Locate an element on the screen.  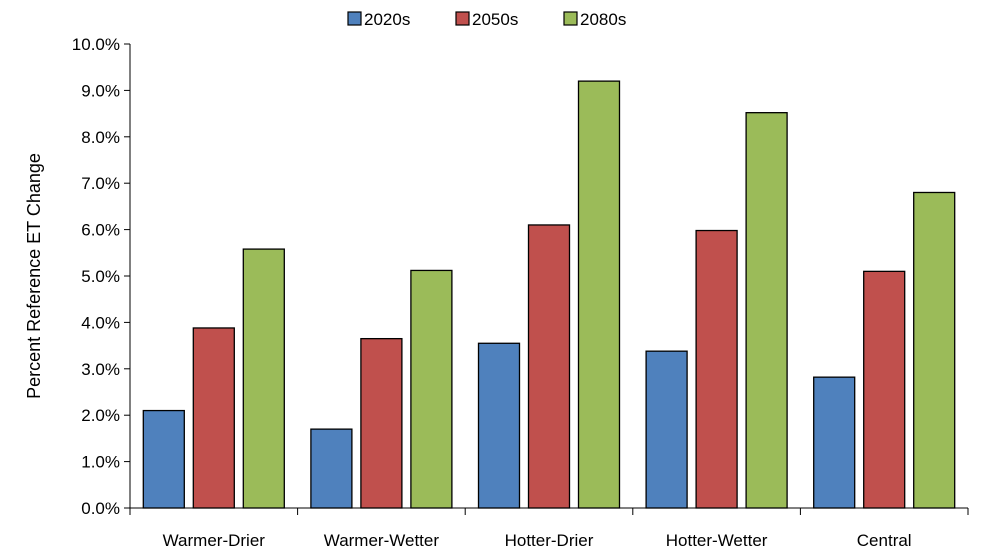
bar-2080s-warmer-drier is located at coordinates (263, 378).